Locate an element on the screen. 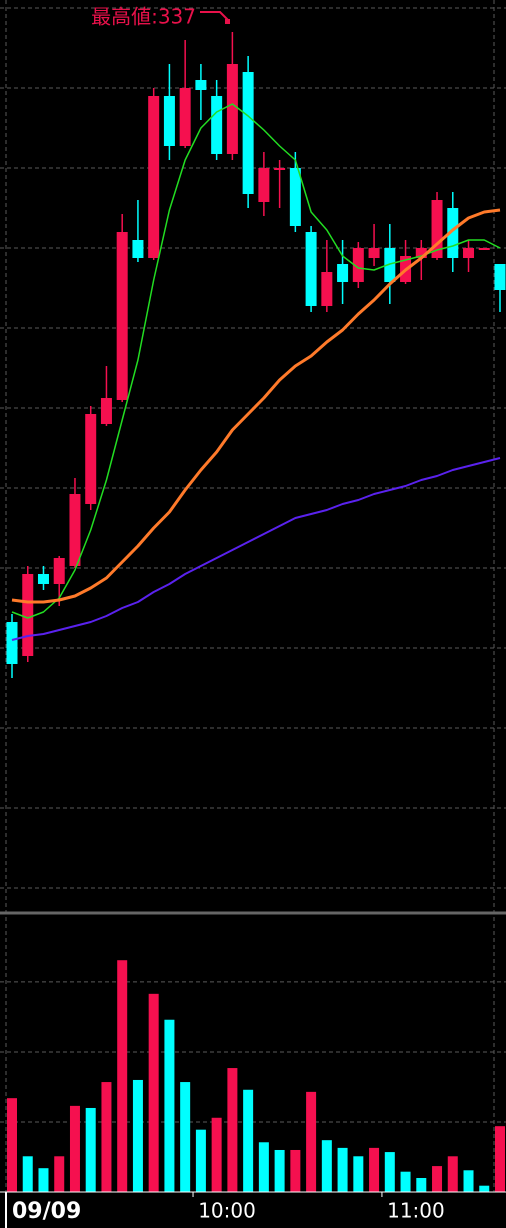  x-tick-label: 11:00 is located at coordinates (416, 1211).